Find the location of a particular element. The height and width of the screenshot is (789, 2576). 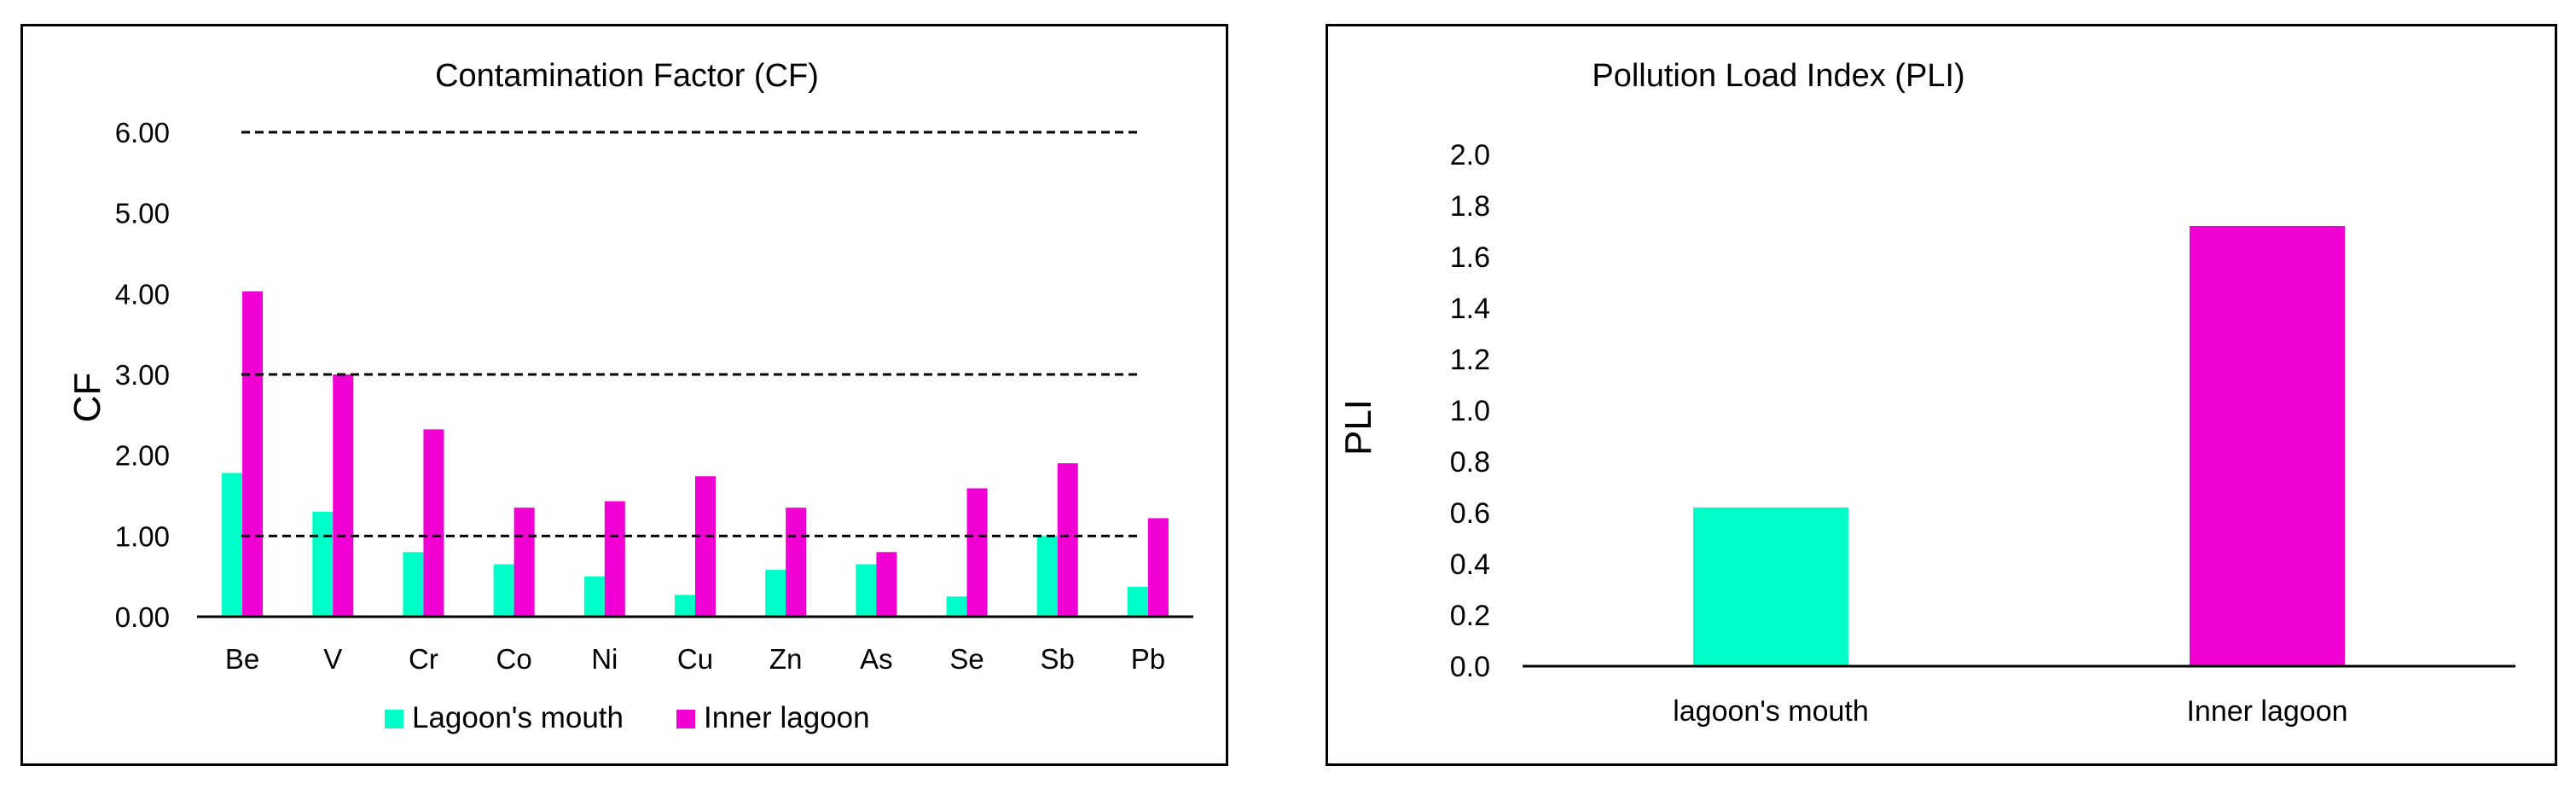

pli-y-tick-label: 1.6 is located at coordinates (1470, 257).